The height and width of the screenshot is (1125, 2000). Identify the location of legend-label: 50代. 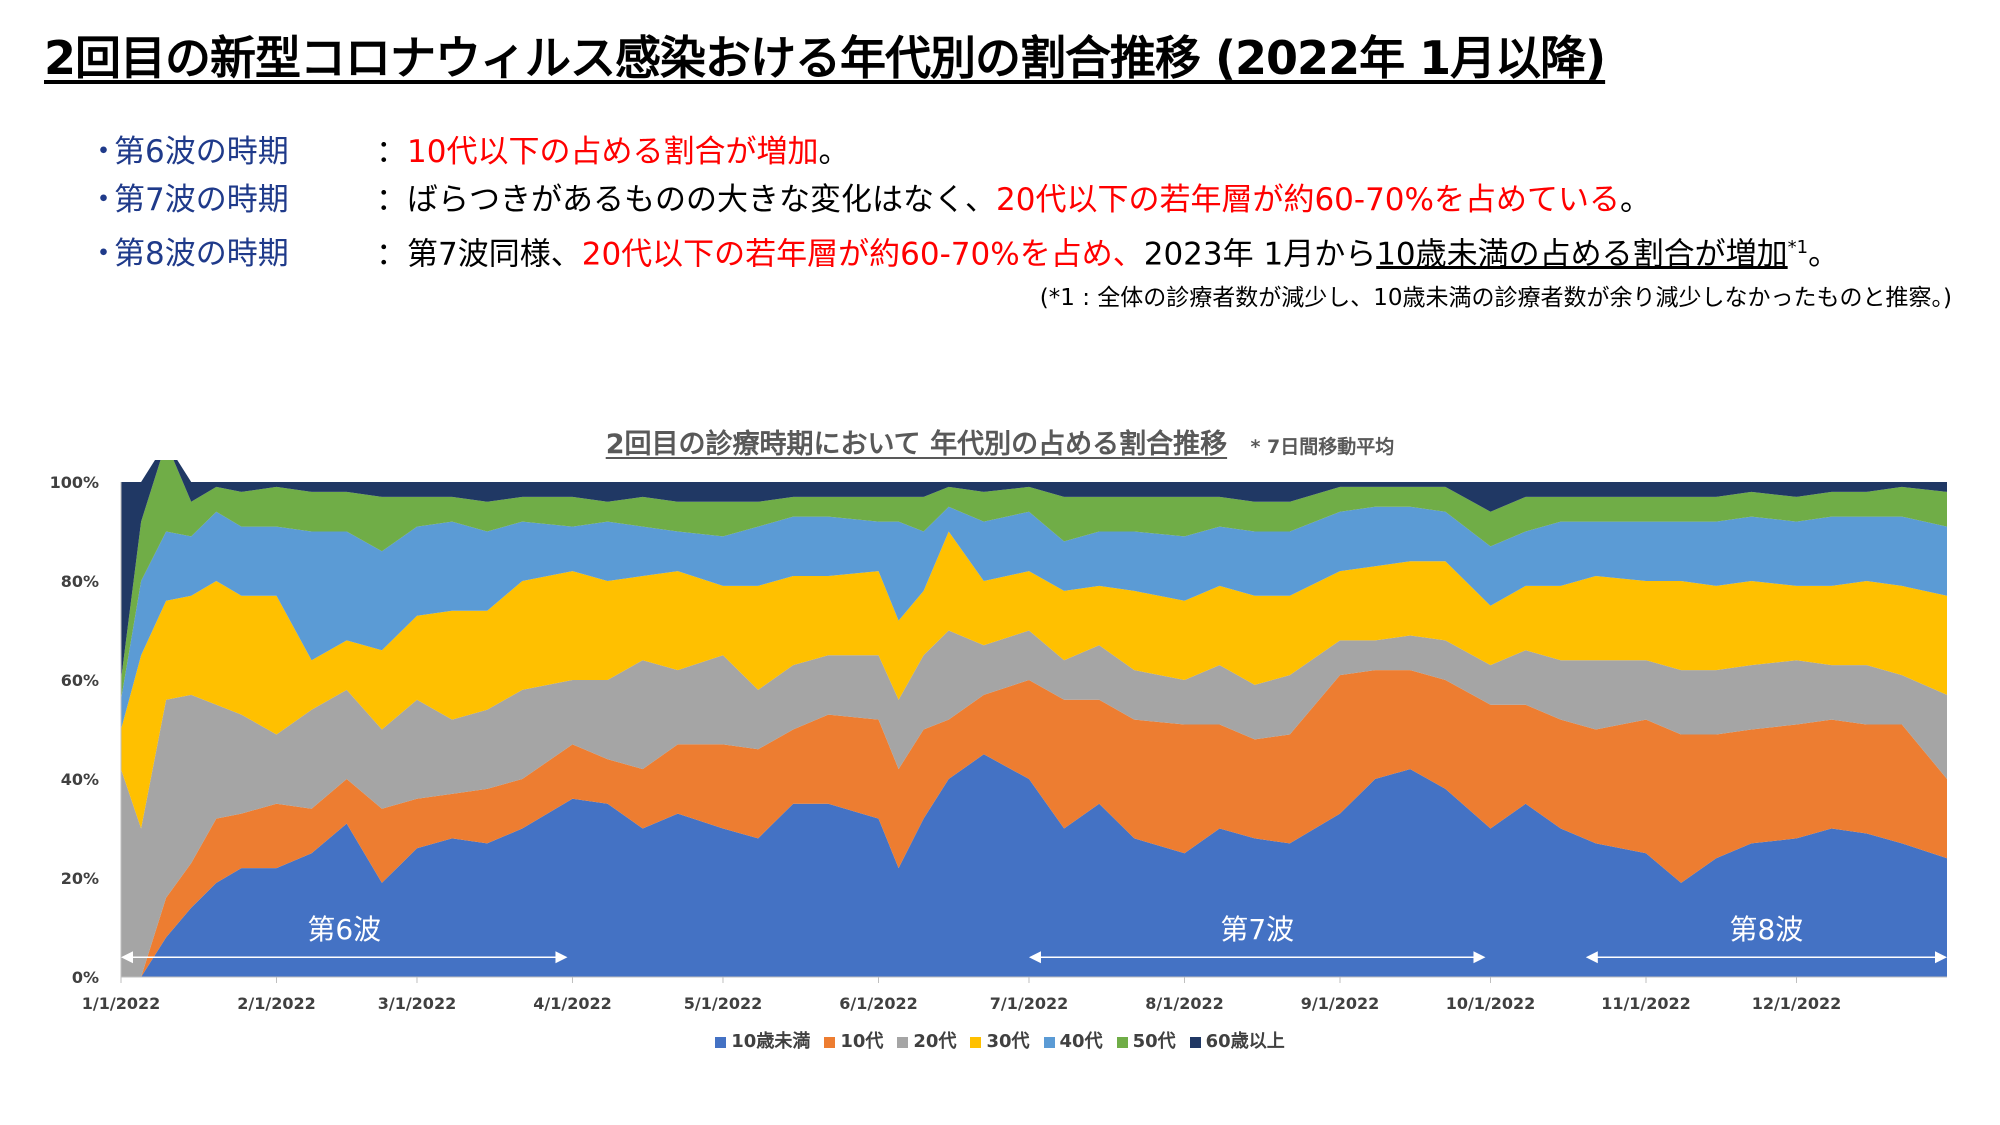
(1154, 1041).